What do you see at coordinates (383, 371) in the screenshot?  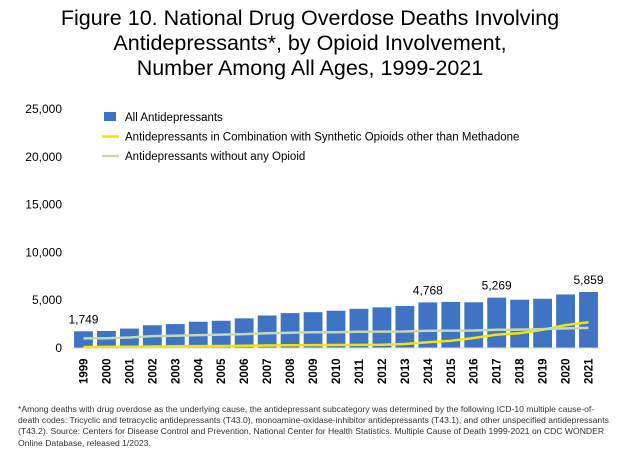 I see `x-tick-label-2012: 2012` at bounding box center [383, 371].